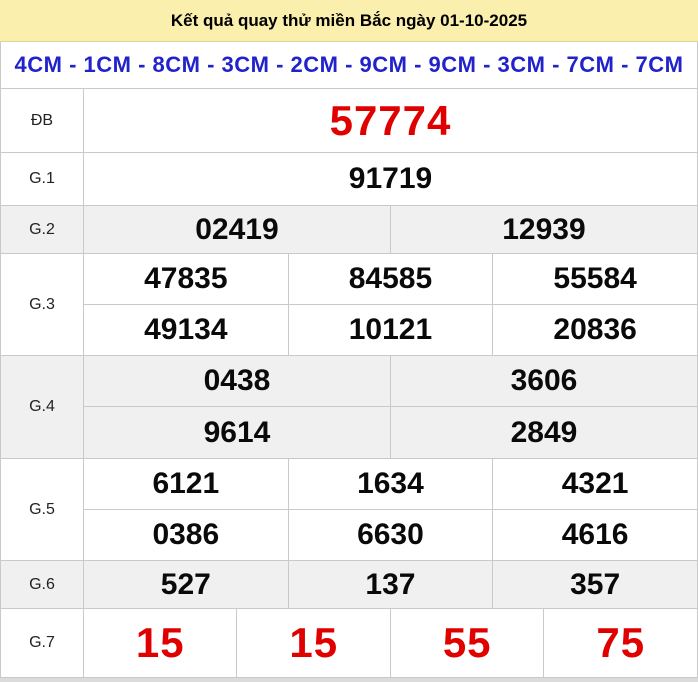  What do you see at coordinates (186, 484) in the screenshot?
I see `prize-value-g5-1: 6121` at bounding box center [186, 484].